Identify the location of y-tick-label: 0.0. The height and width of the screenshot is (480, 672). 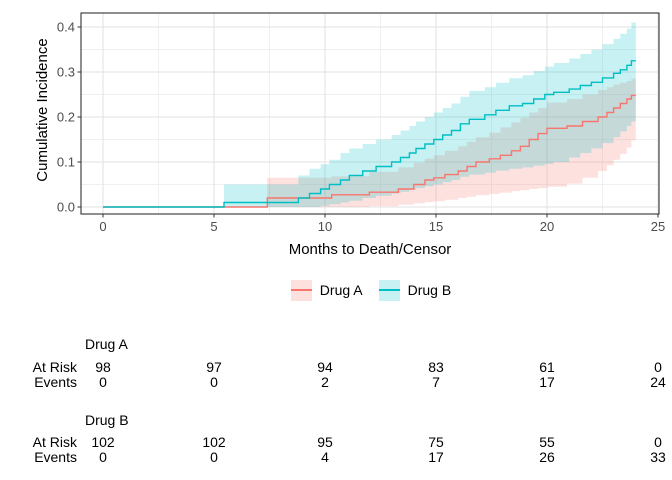
(66, 207).